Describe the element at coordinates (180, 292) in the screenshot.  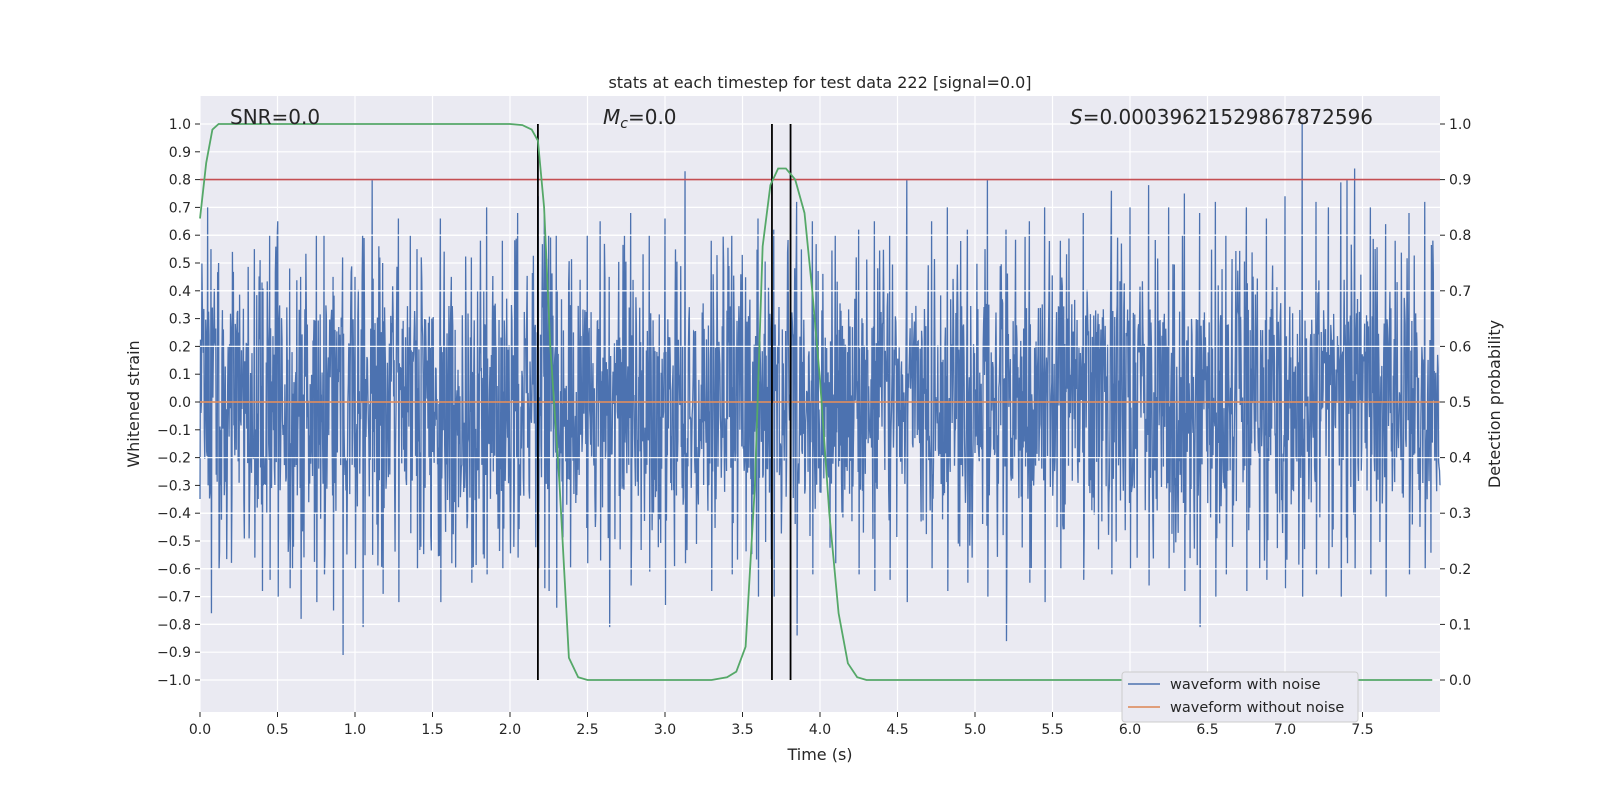
I see `y-tick-label: 0.4` at that location.